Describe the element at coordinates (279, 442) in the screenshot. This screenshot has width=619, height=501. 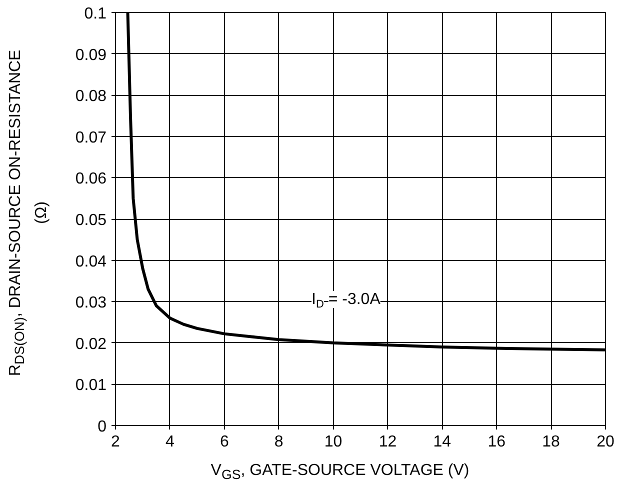
I see `x-tick-label: 8` at that location.